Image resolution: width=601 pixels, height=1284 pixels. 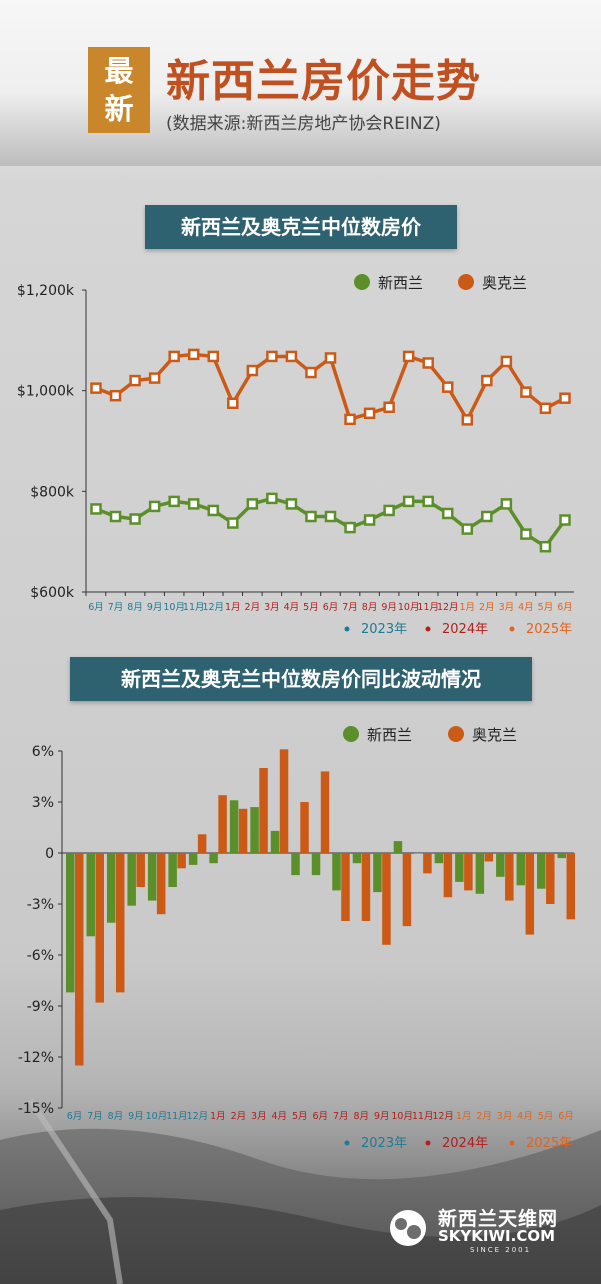 I want to click on badge-line1: 最, so click(x=119, y=71).